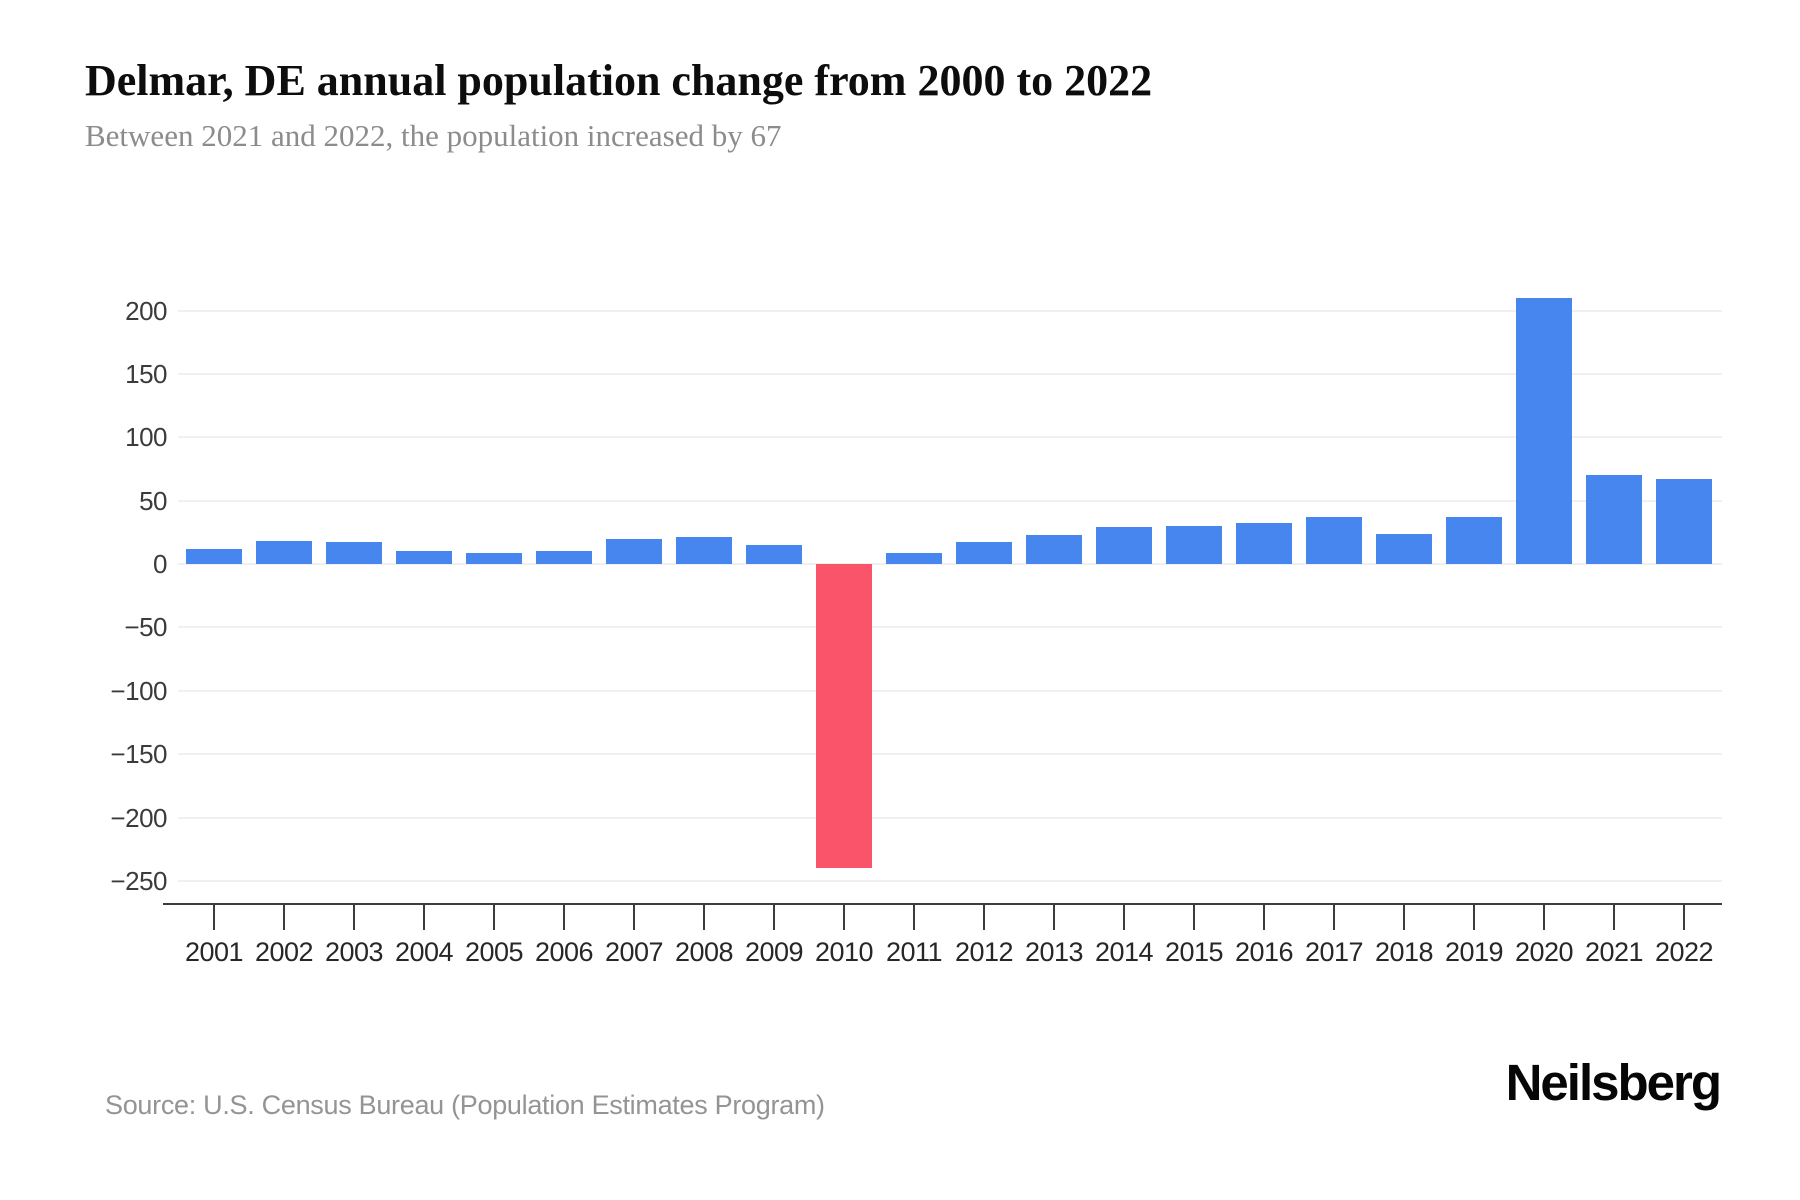  I want to click on bar-2020, so click(1544, 430).